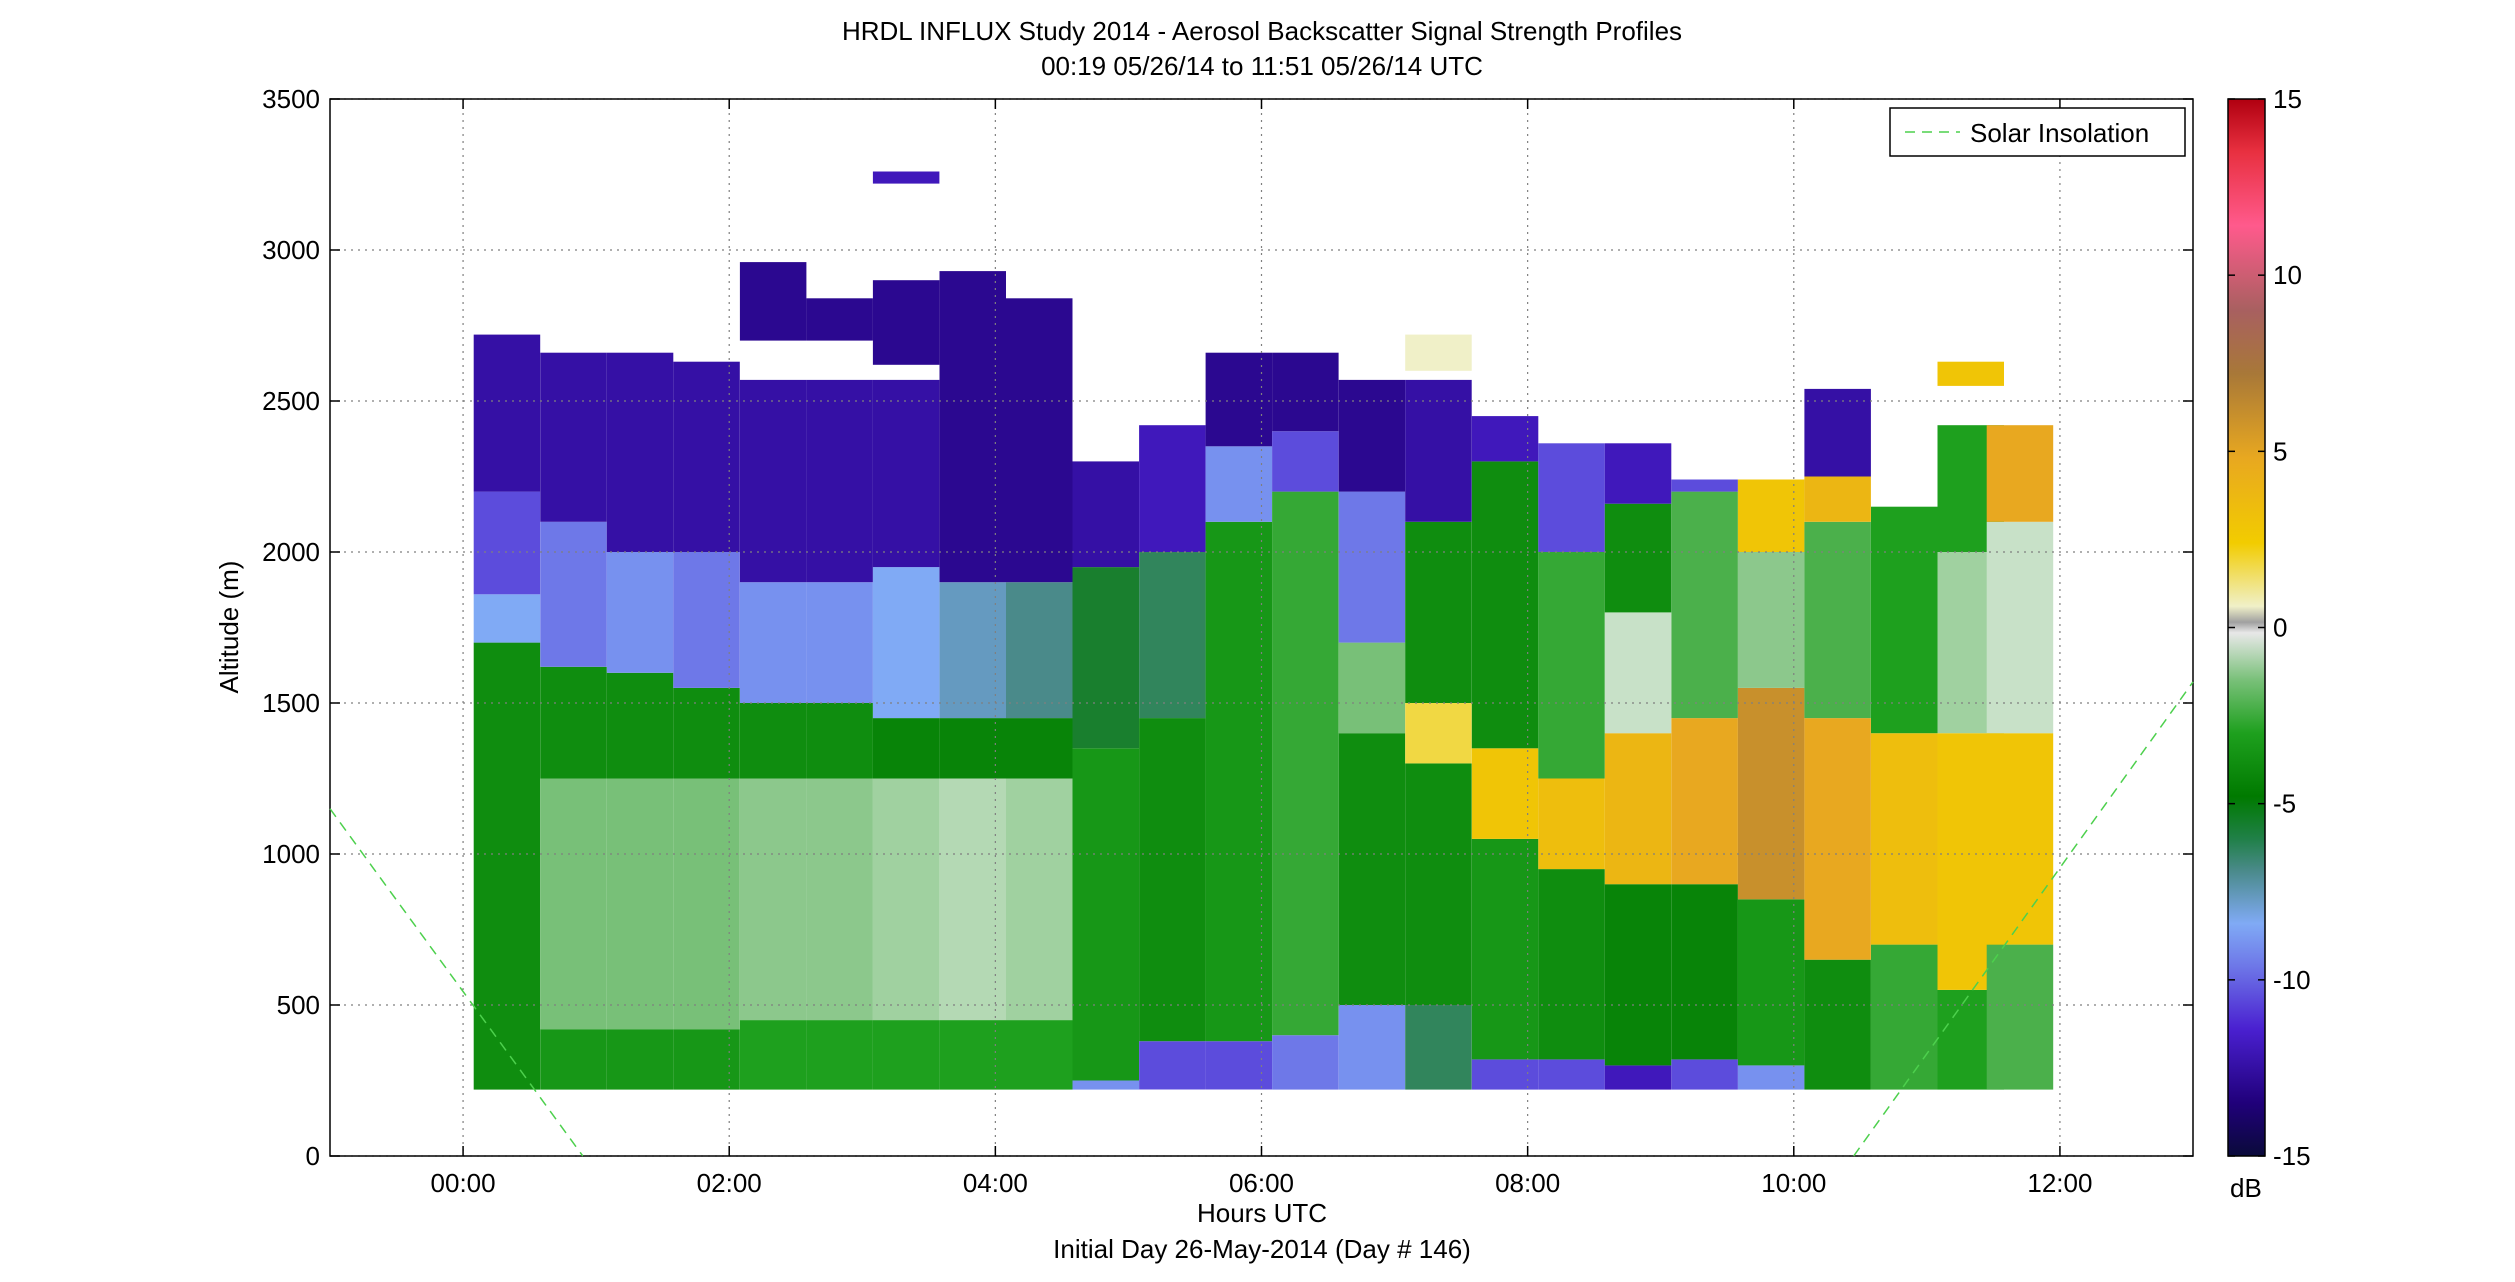 This screenshot has width=2515, height=1282. I want to click on y-tick-label: 2500, so click(291, 401).